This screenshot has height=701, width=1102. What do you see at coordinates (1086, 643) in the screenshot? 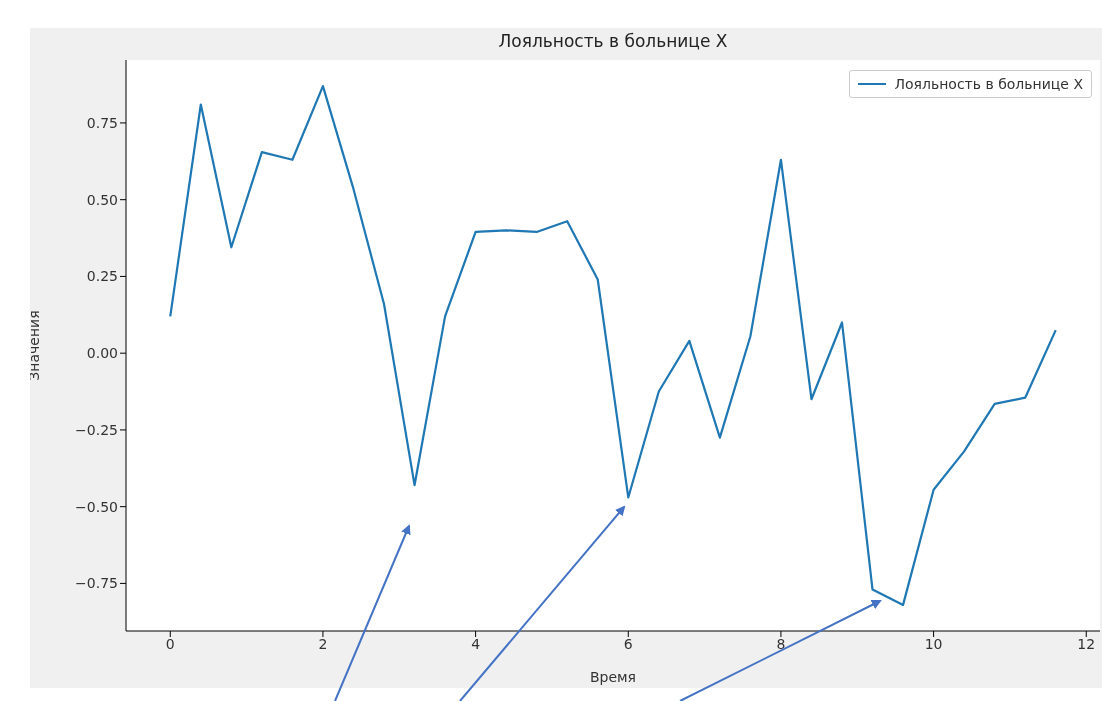
I see `x-tick-label: 12` at bounding box center [1086, 643].